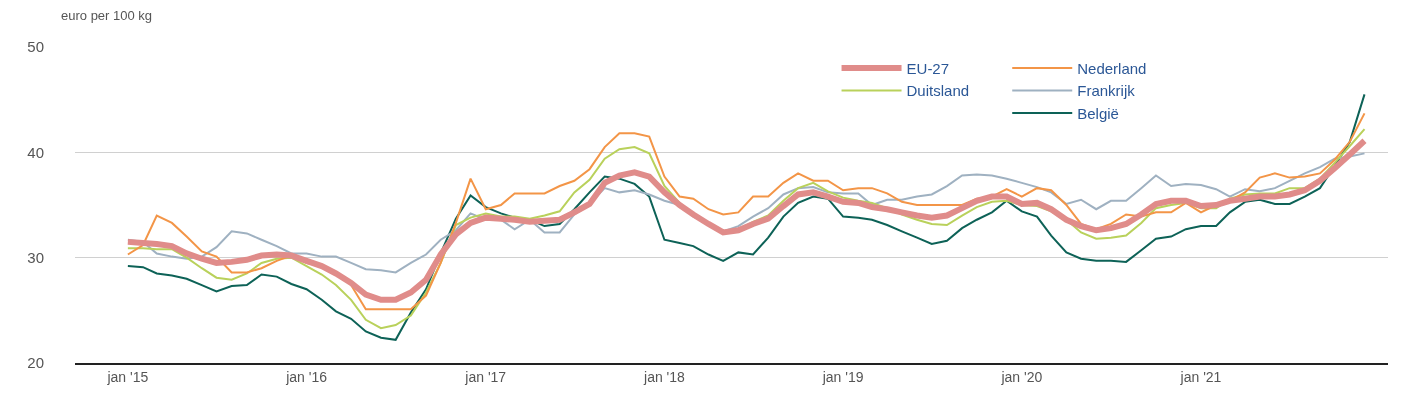 This screenshot has height=402, width=1405. Describe the element at coordinates (306, 376) in the screenshot. I see `x-tick-label: jan '16` at that location.